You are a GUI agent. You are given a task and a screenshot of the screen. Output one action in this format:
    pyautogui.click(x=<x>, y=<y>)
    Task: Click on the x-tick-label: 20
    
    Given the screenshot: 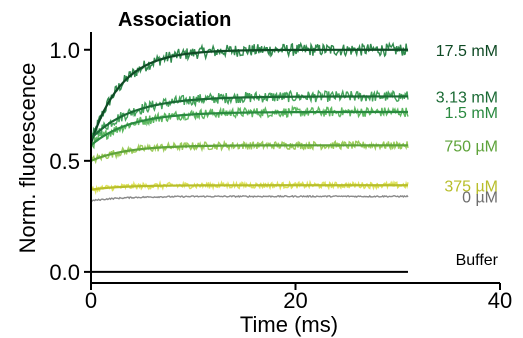 What is the action you would take?
    pyautogui.click(x=295, y=300)
    